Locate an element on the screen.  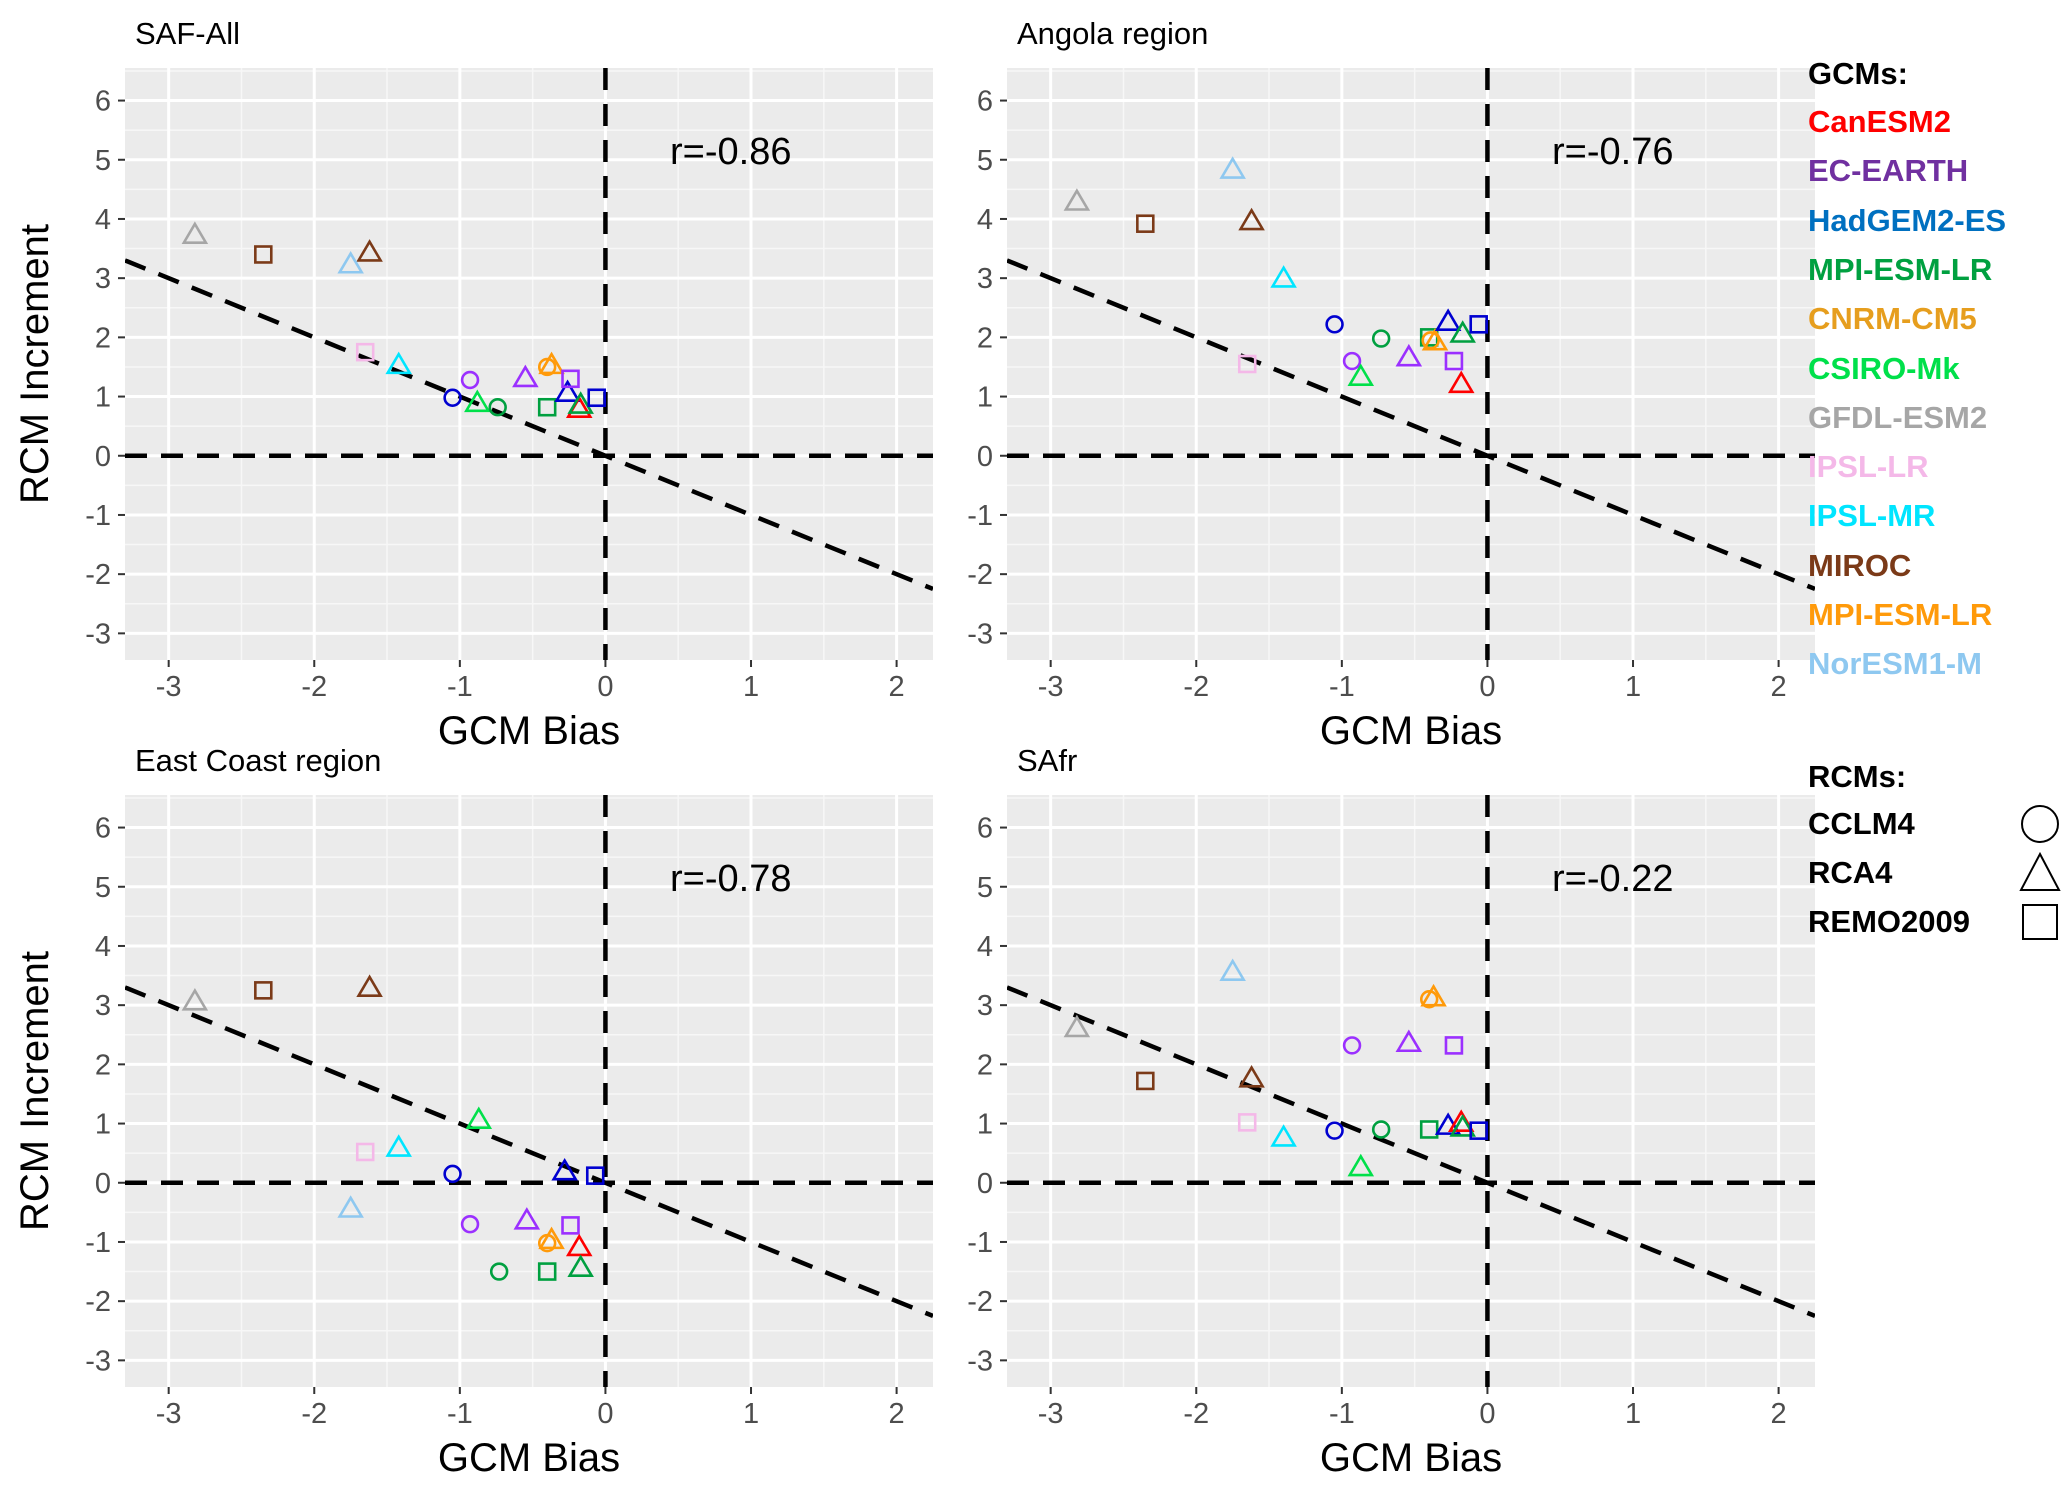
correlation-label: r=-0.22 is located at coordinates (1612, 879).